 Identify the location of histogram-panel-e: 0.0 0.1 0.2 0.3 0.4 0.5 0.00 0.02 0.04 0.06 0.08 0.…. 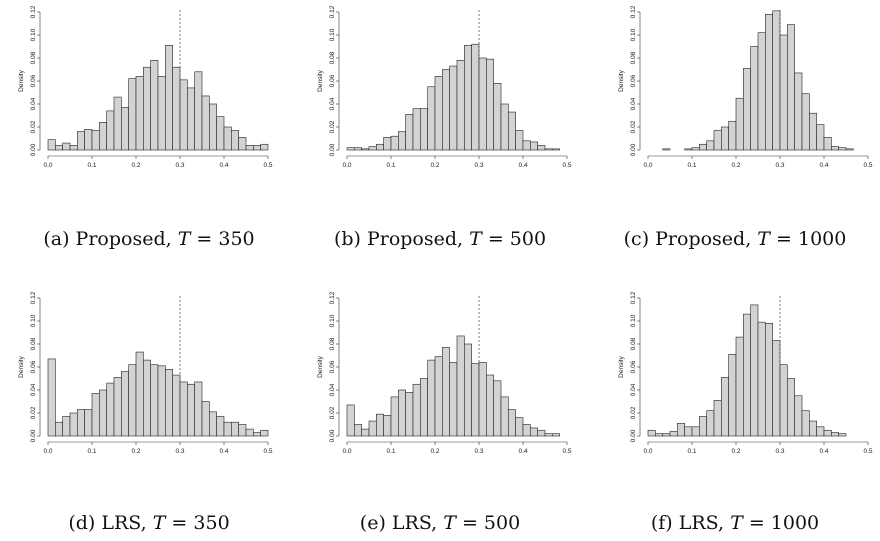
(444, 373).